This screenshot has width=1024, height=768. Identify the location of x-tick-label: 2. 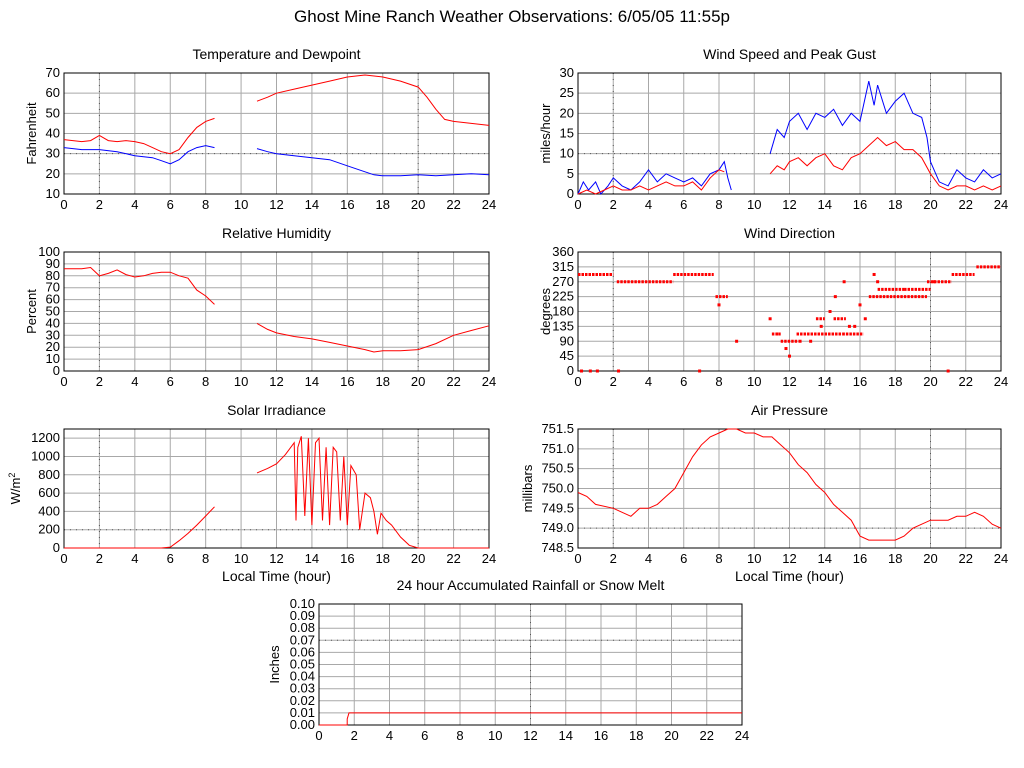
(613, 204).